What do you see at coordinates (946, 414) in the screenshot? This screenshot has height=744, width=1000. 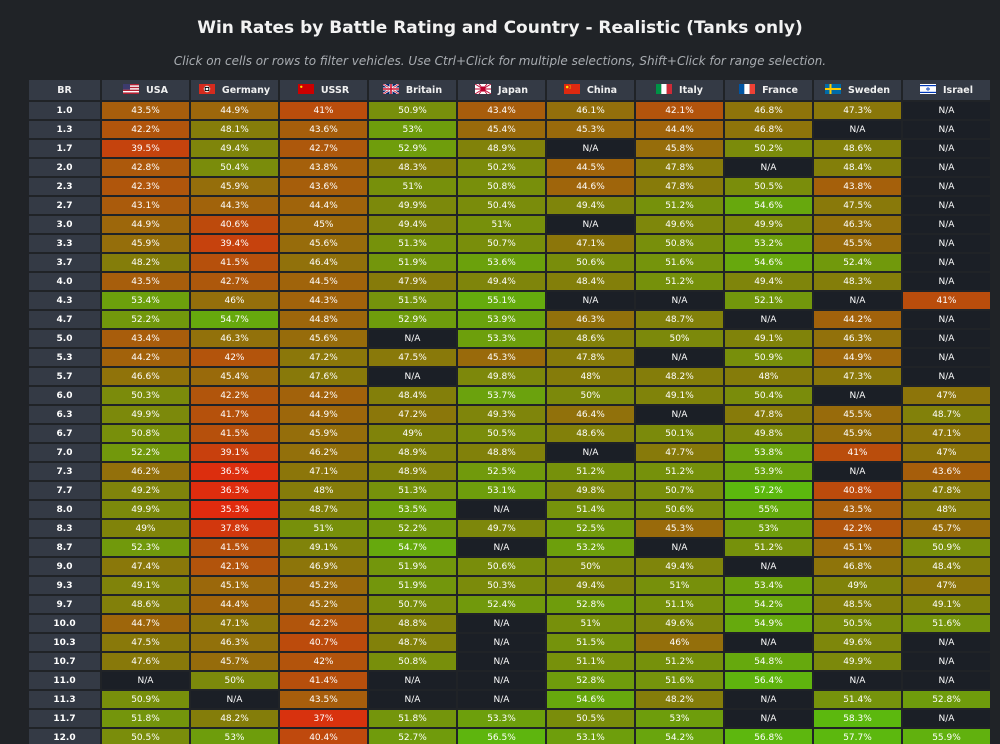 I see `win-rate-cell: 48.7%` at bounding box center [946, 414].